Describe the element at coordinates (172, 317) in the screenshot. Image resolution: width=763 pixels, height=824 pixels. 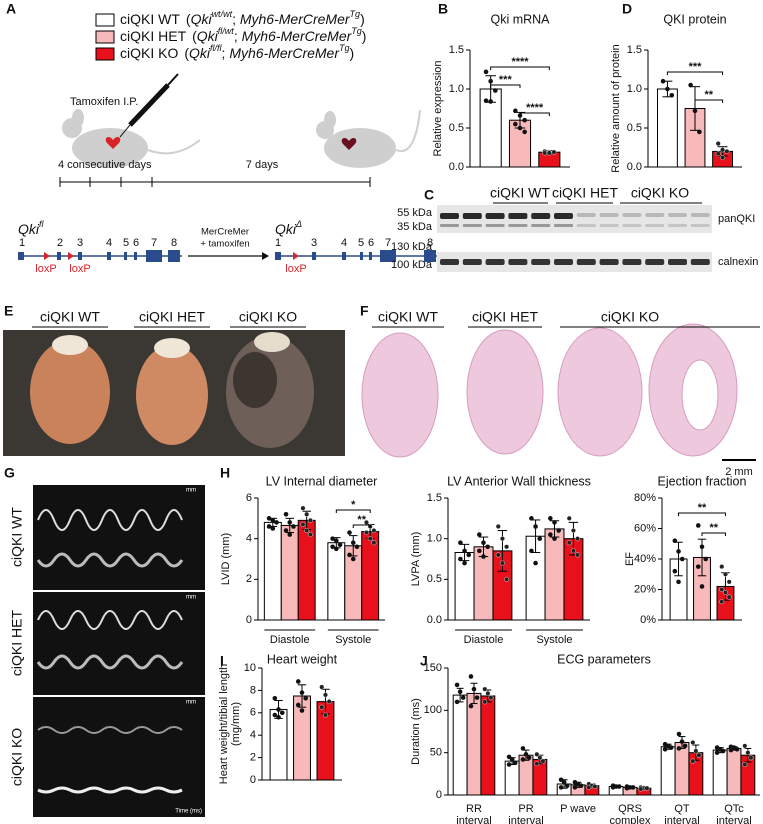
I see `heart-label: ciQKI HET` at that location.